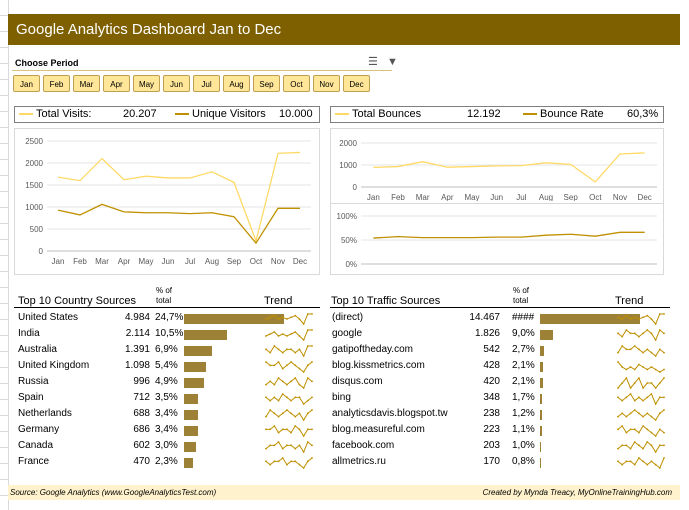  Describe the element at coordinates (116, 83) in the screenshot. I see `month-button-apr: Apr` at that location.